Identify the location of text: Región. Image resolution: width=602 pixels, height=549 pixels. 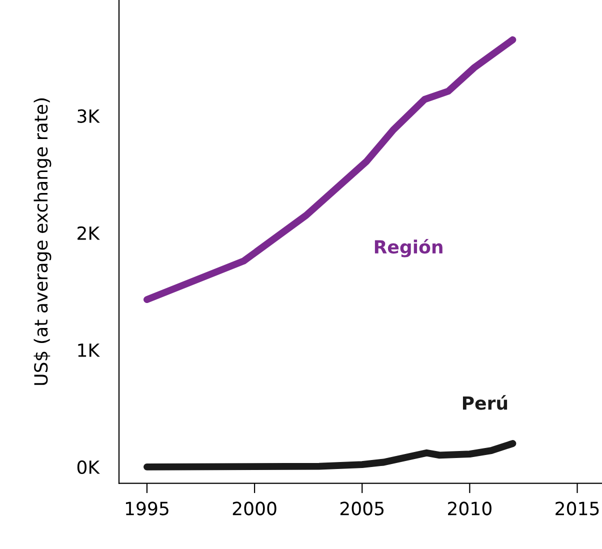
(408, 248).